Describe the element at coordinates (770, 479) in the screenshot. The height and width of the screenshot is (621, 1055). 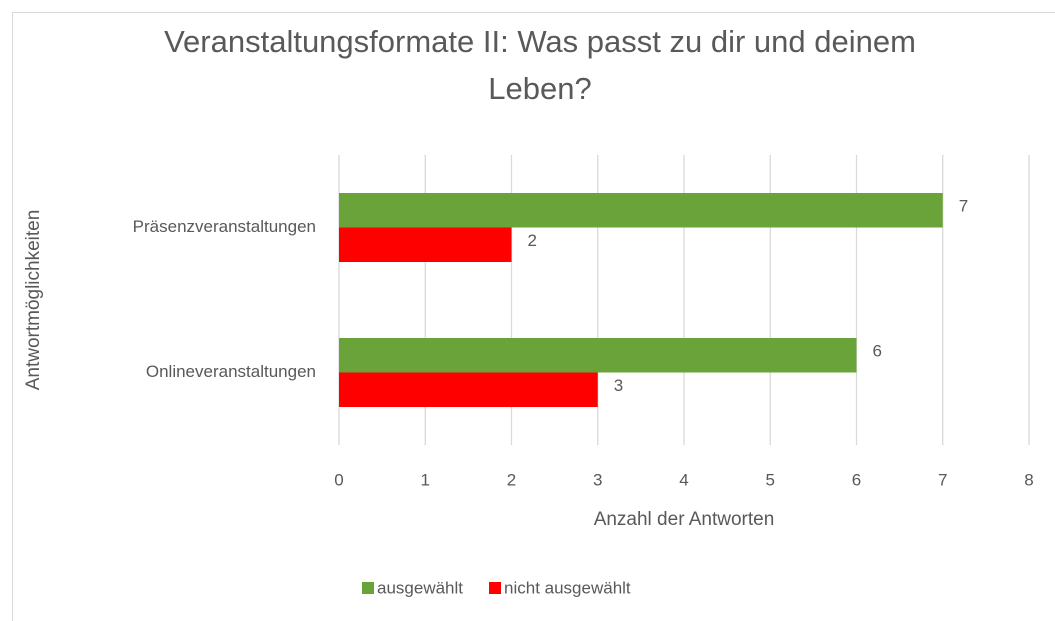
I see `x-tick-label: 5` at that location.